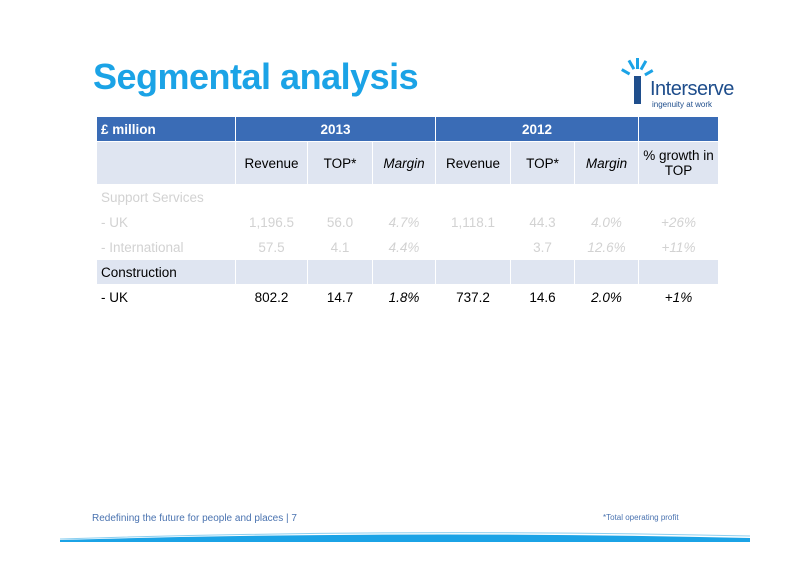 The height and width of the screenshot is (566, 800). What do you see at coordinates (542, 297) in the screenshot?
I see `cell-top-2012: 14.6` at bounding box center [542, 297].